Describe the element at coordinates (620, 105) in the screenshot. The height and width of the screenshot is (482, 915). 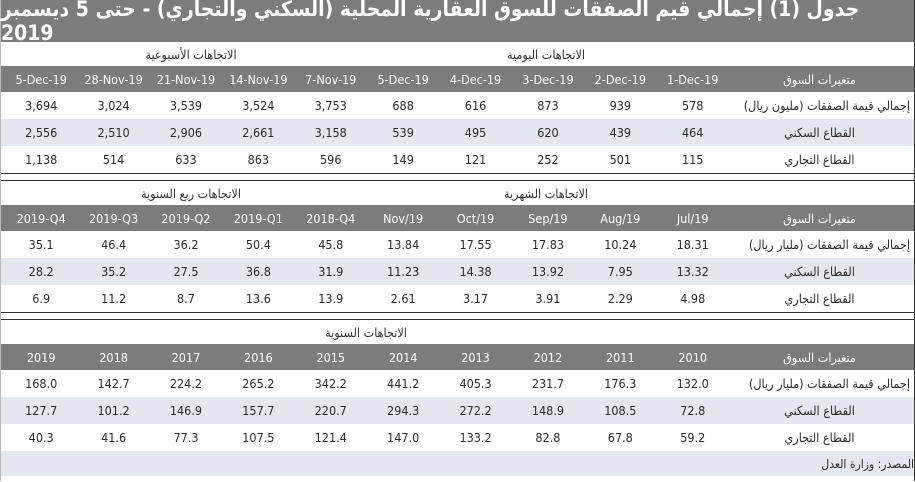
I see `table-cell: 939` at that location.